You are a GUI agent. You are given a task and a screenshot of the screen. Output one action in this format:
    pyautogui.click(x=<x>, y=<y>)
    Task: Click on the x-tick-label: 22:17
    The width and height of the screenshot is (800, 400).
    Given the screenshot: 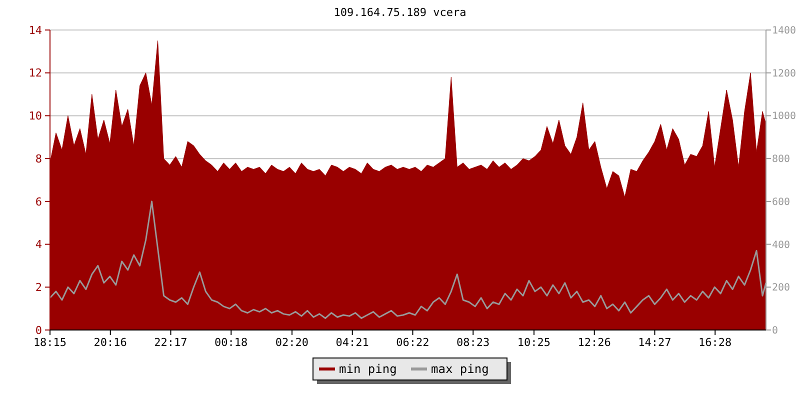 What is the action you would take?
    pyautogui.click(x=171, y=342)
    